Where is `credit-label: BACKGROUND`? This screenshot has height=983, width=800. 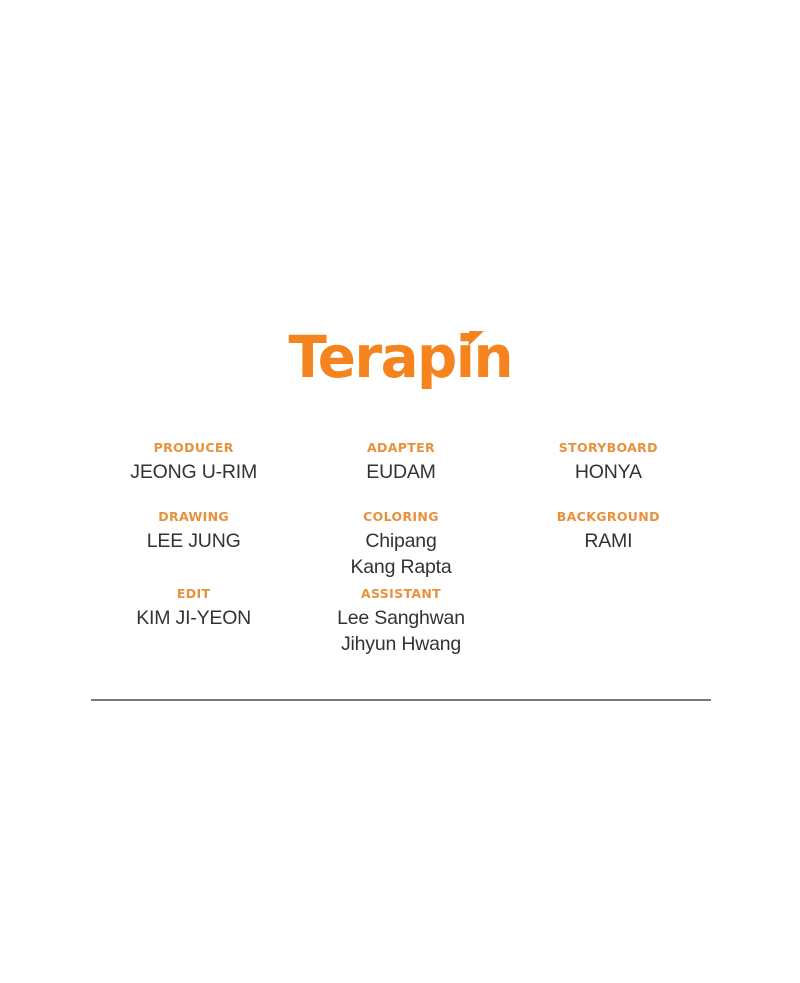
credit-label: BACKGROUND is located at coordinates (608, 516).